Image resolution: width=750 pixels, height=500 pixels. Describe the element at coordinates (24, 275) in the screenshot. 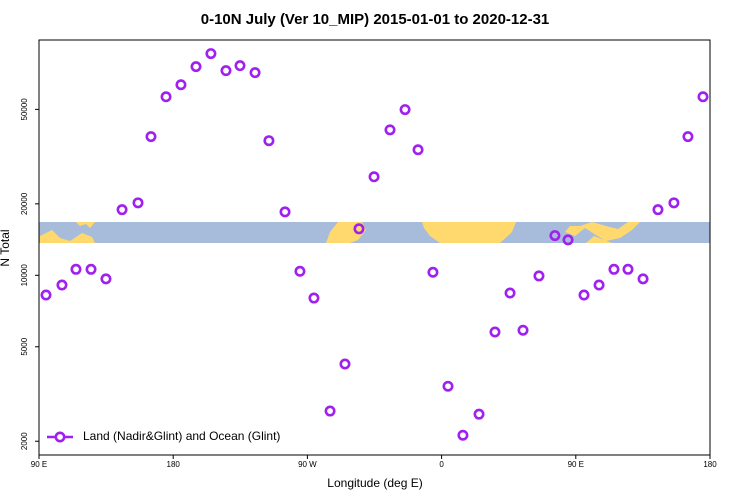

I see `y-tick-label: 10000` at that location.